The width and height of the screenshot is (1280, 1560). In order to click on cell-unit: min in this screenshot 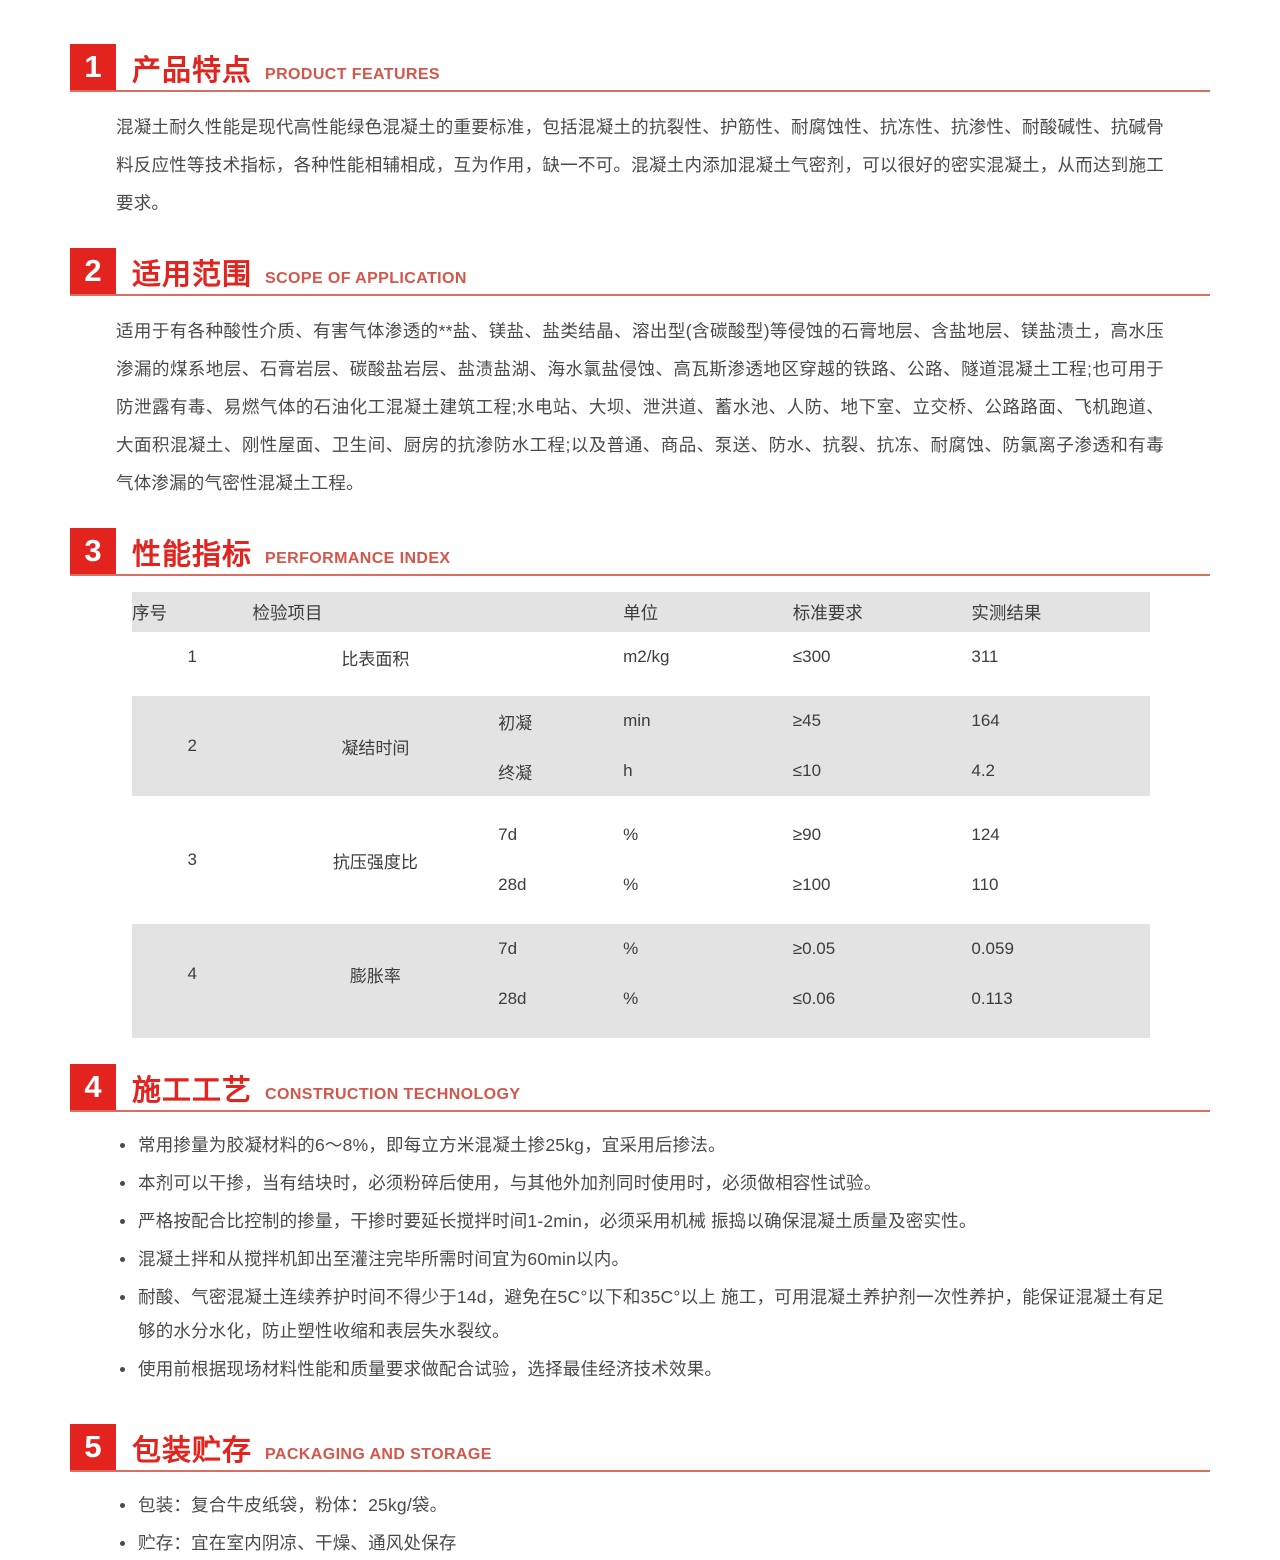, I will do `click(708, 721)`.